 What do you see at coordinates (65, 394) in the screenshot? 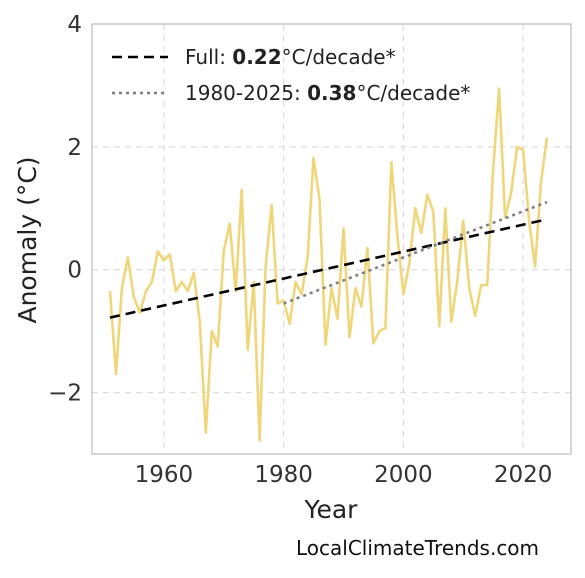
I see `y-tick-label: −2` at bounding box center [65, 394].